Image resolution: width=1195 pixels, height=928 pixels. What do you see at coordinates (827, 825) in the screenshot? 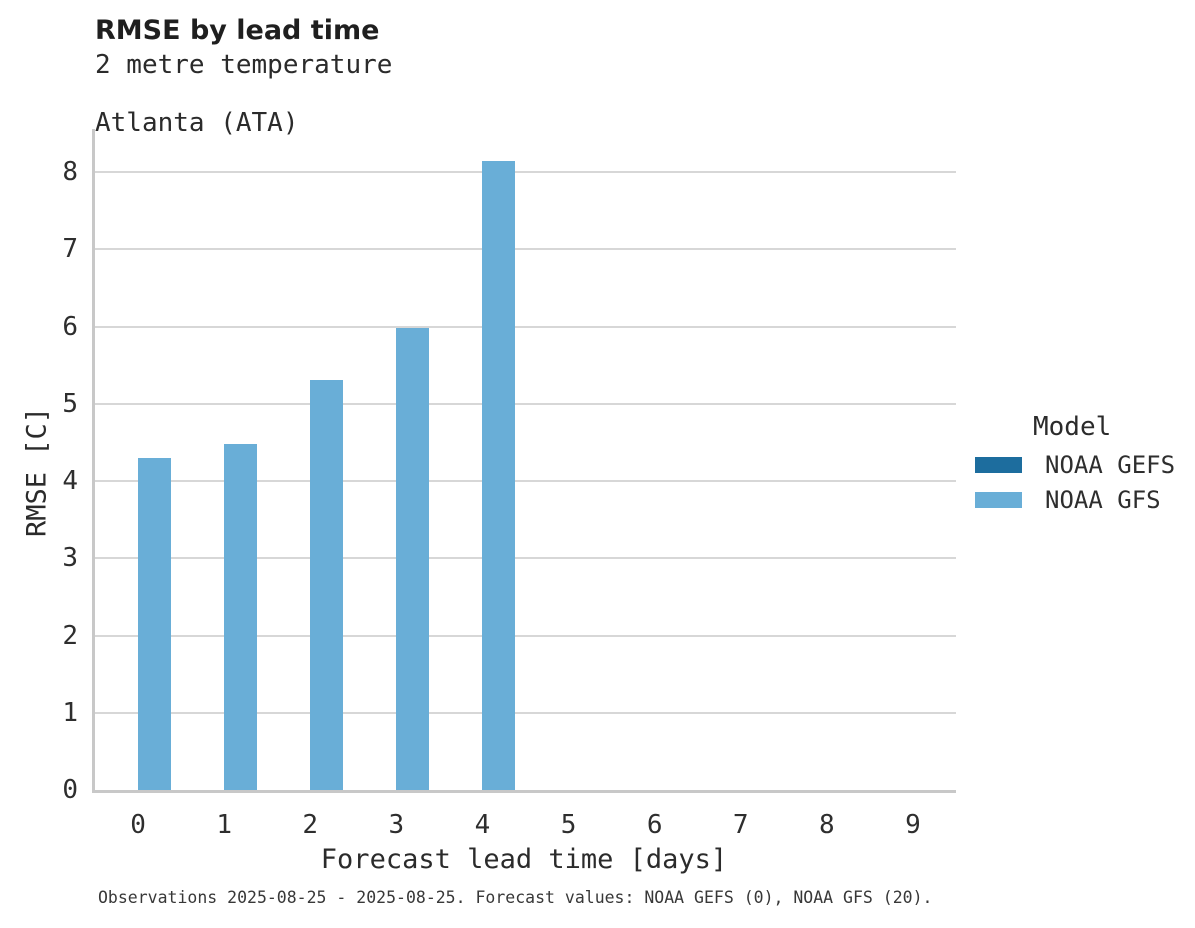
I see `x-tick-label: 8` at bounding box center [827, 825].